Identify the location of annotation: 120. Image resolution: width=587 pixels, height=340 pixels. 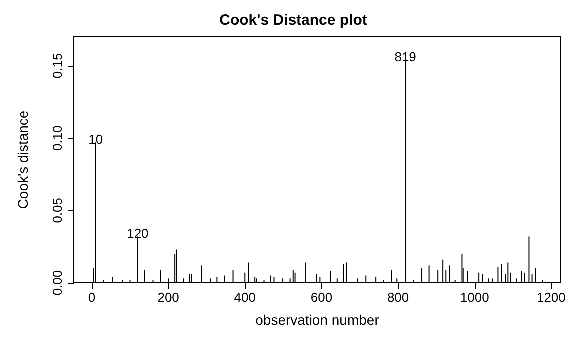
(138, 234).